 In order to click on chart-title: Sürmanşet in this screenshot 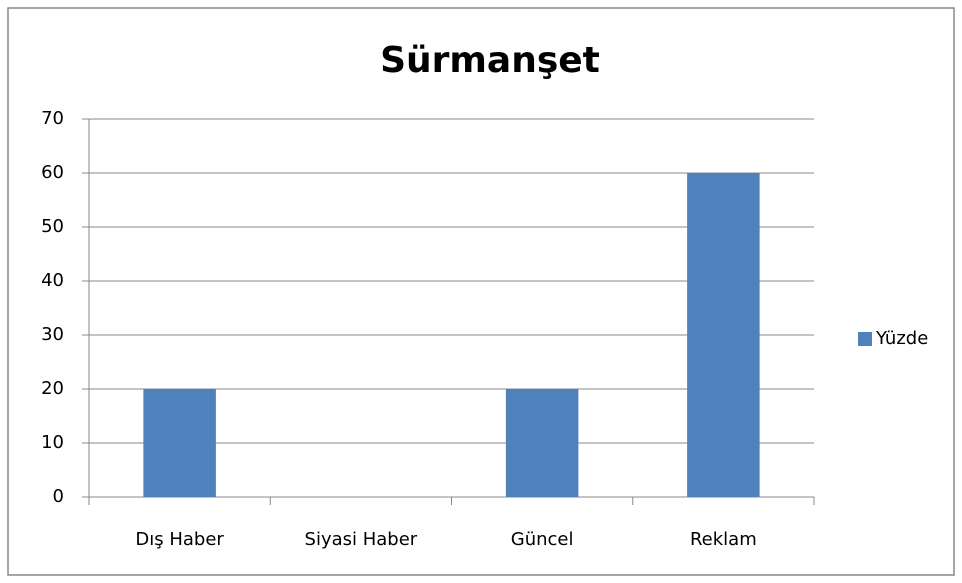, I will do `click(490, 60)`.